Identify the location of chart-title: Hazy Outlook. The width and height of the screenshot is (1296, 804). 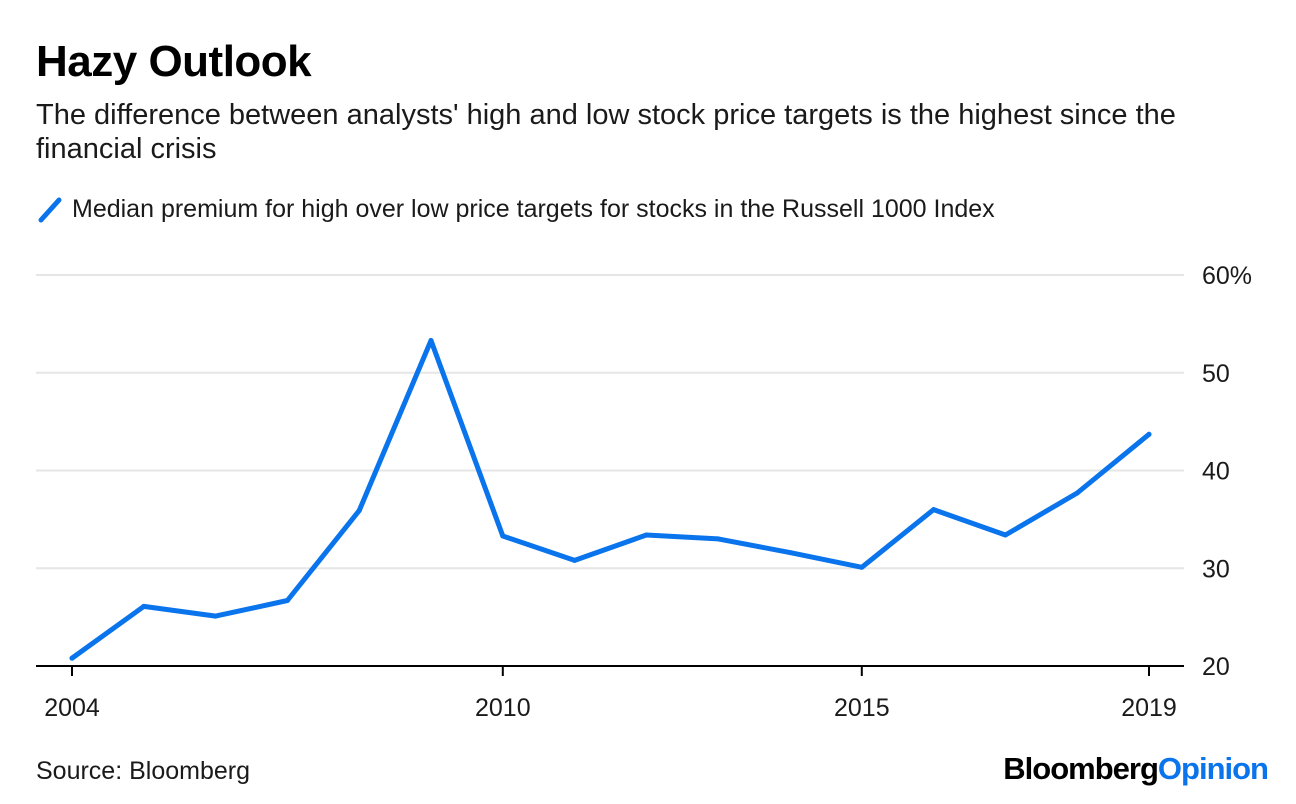
(174, 61).